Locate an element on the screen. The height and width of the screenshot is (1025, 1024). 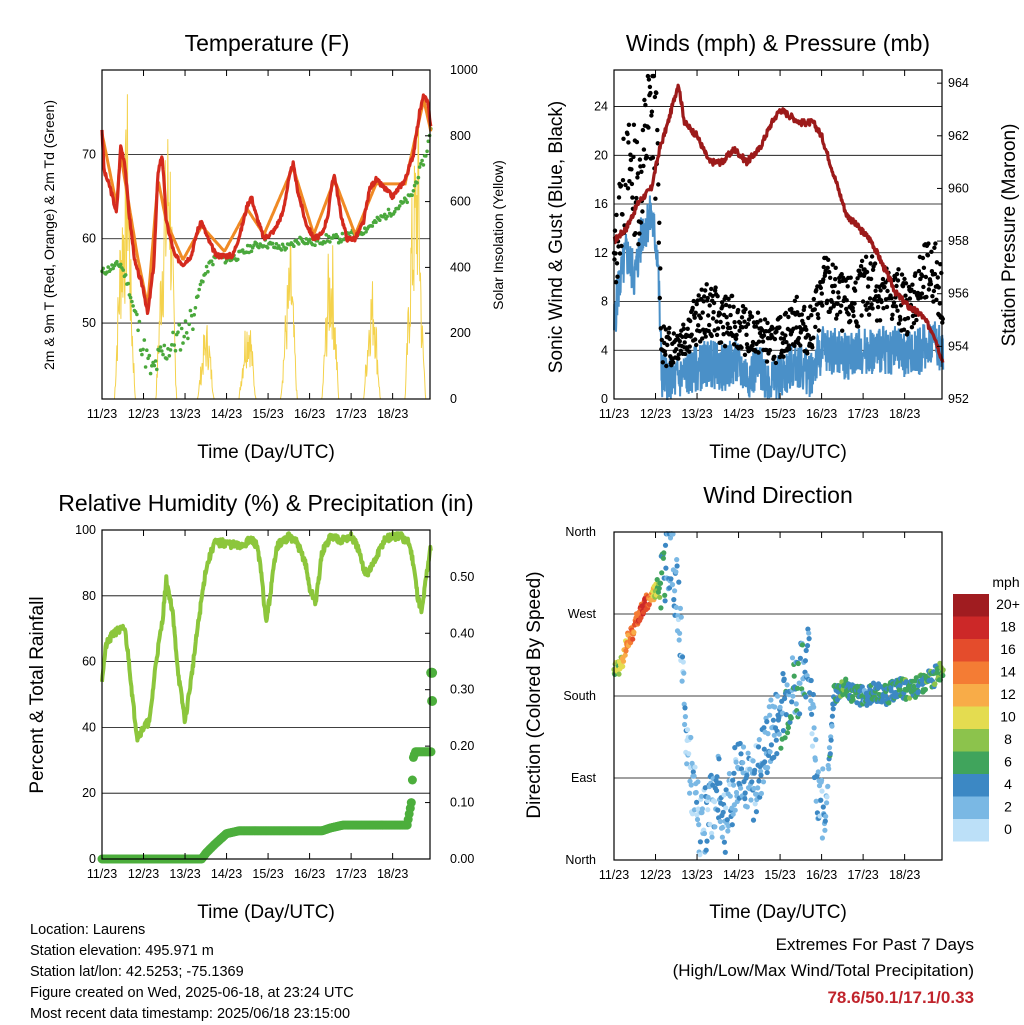
temperature-plot-area is located at coordinates (266, 246).